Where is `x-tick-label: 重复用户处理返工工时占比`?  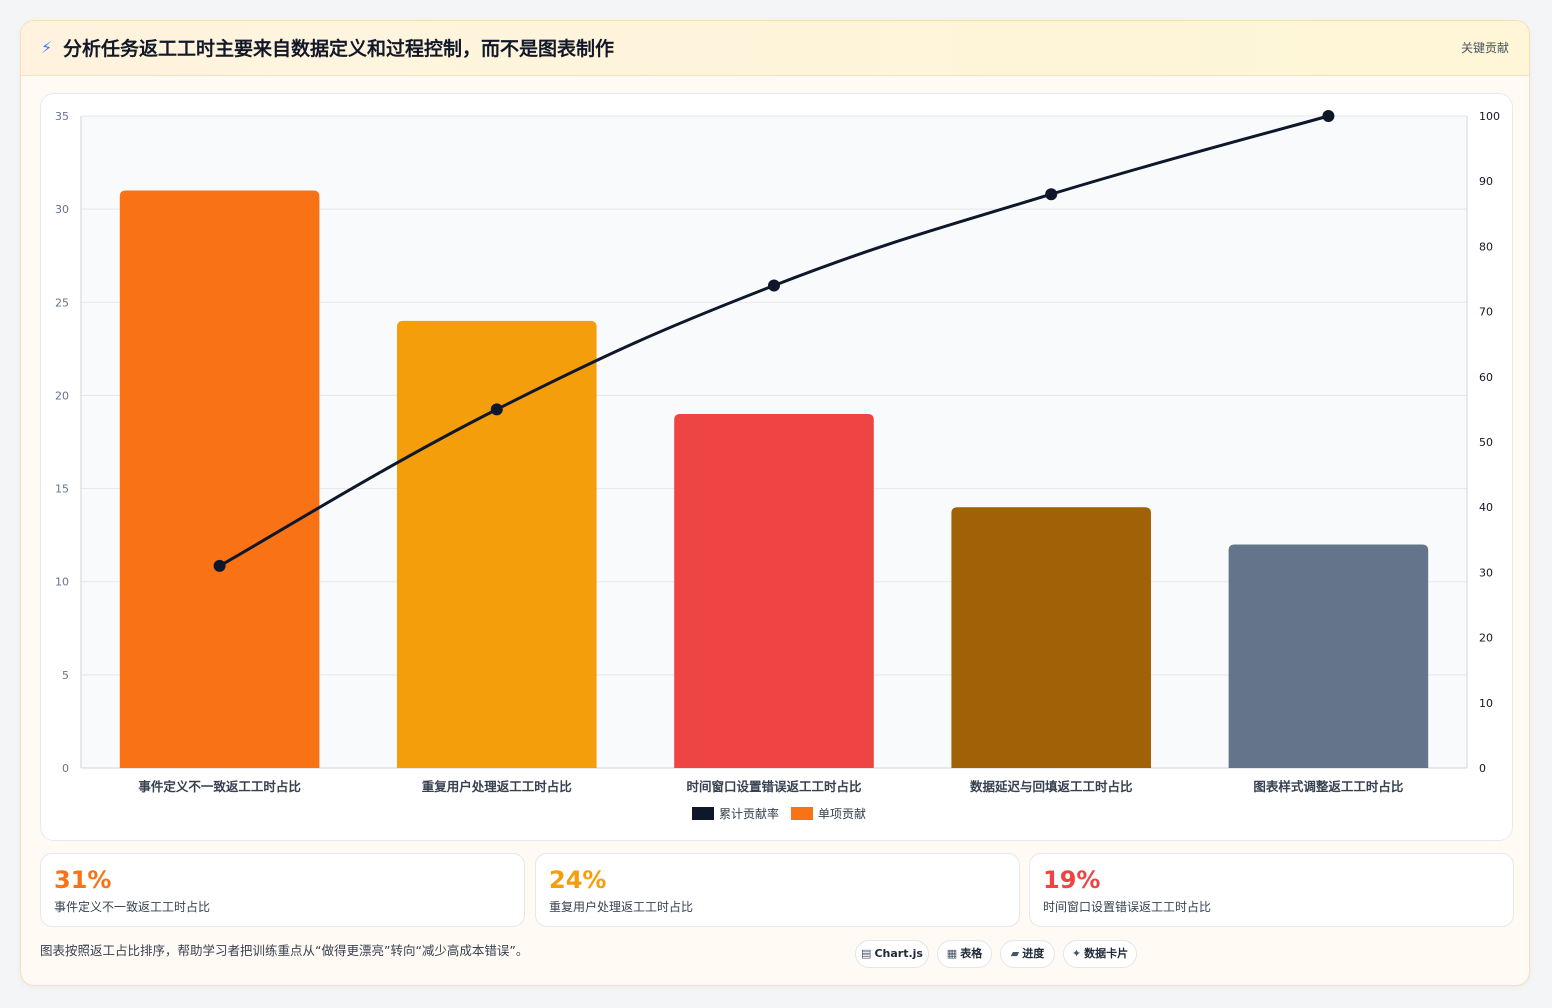
x-tick-label: 重复用户处理返工工时占比 is located at coordinates (497, 786).